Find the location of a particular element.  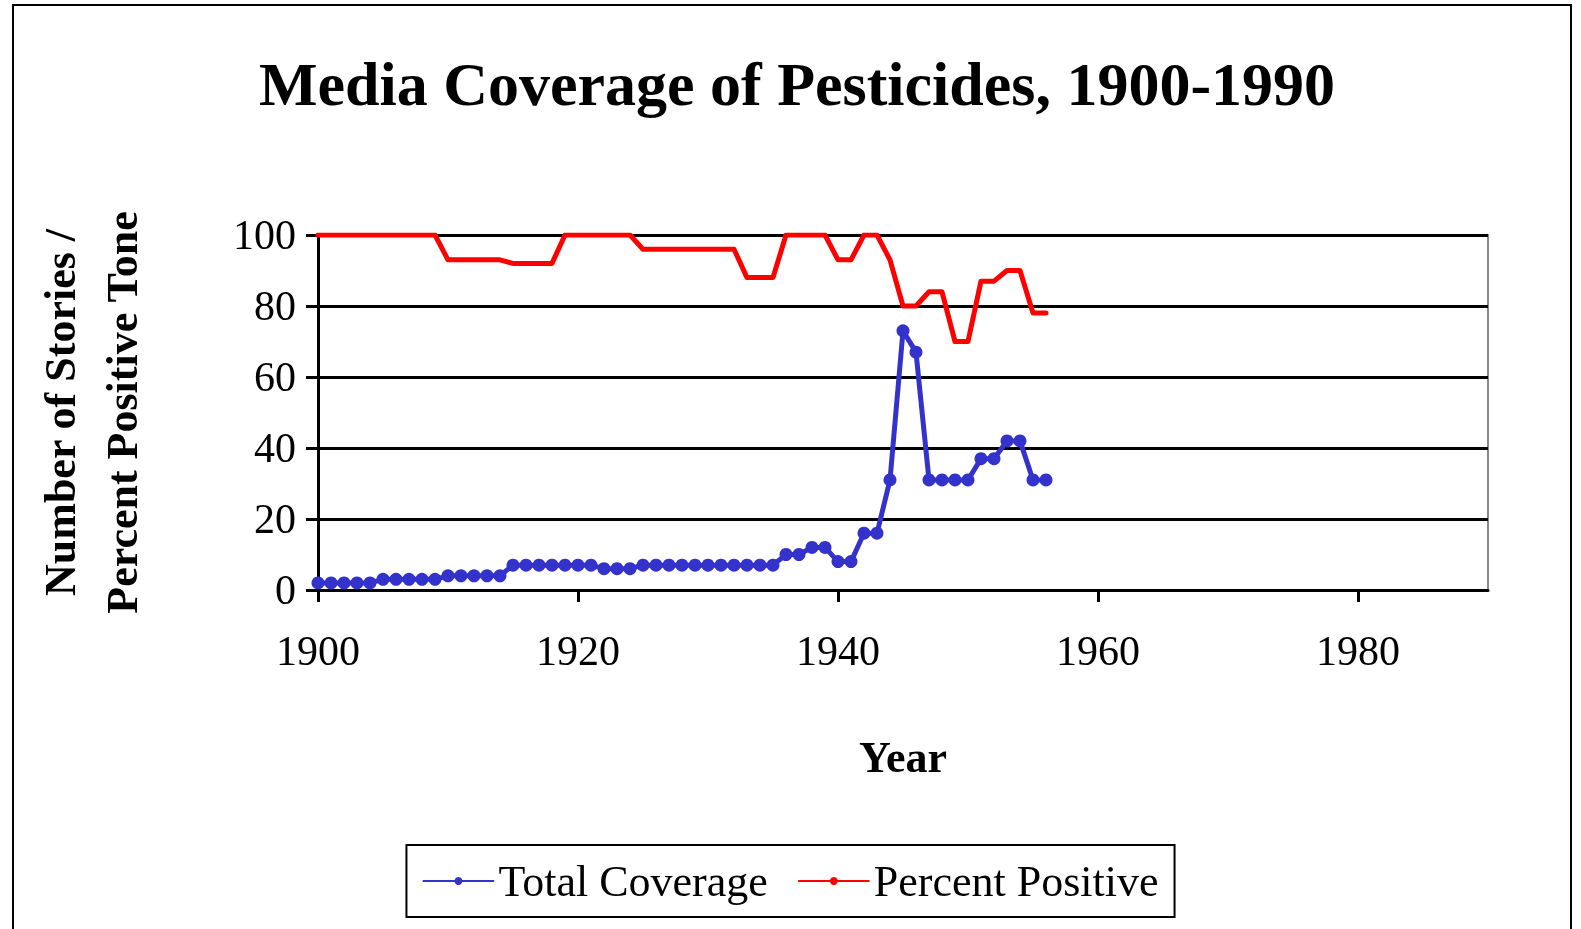

y-tick-label: 100 is located at coordinates (264, 235).